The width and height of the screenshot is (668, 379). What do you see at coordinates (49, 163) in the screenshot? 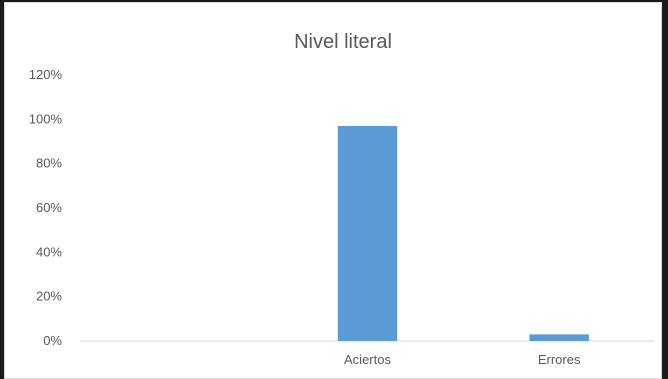
I see `y-tick-label: 80%` at bounding box center [49, 163].